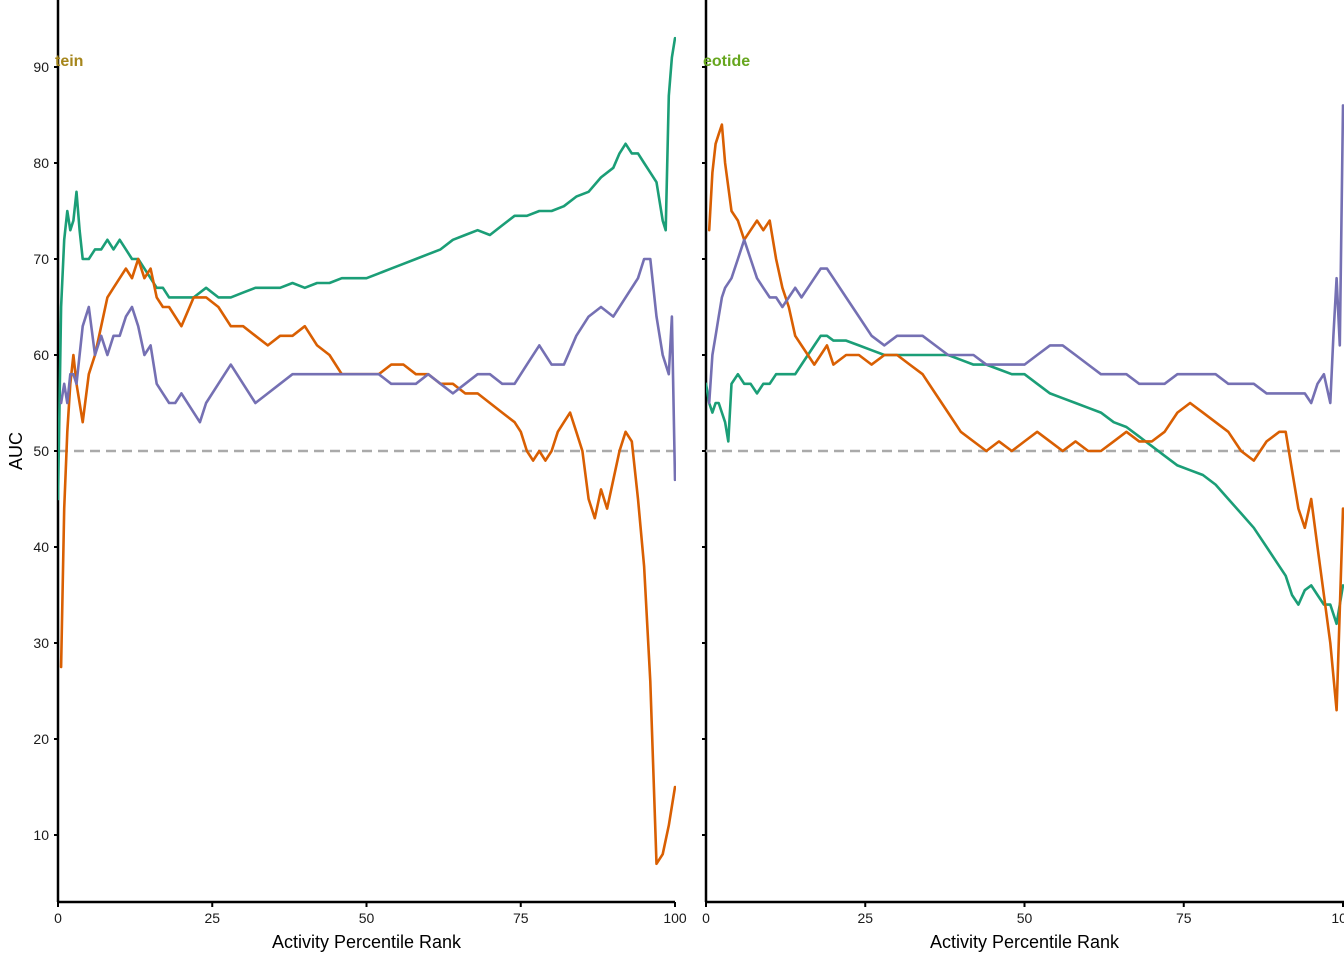  I want to click on y-tick-label: 70, so click(41, 259).